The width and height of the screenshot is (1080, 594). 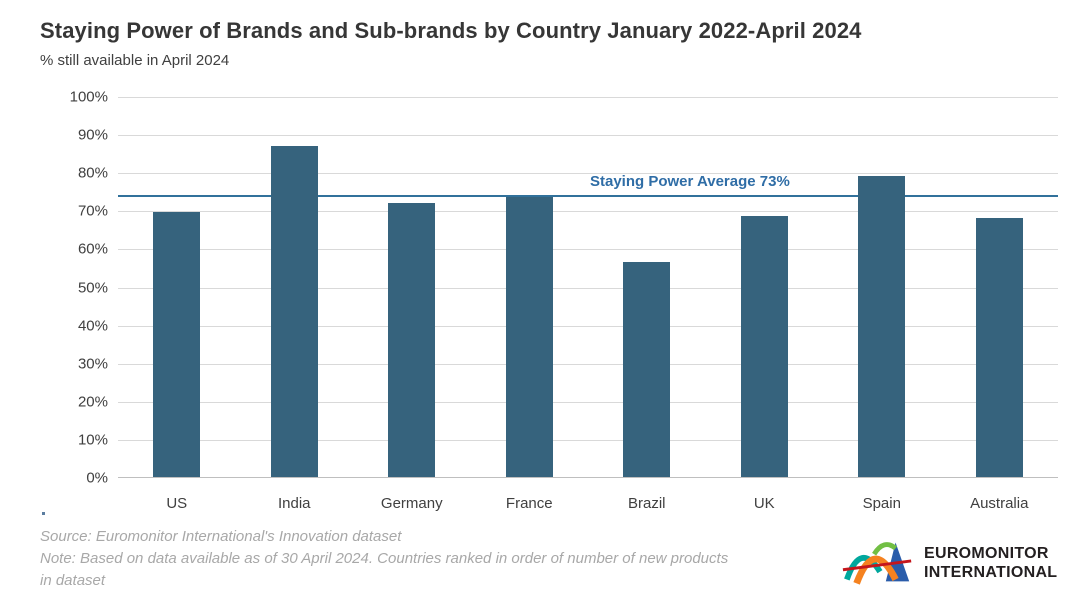 What do you see at coordinates (646, 503) in the screenshot?
I see `x-tick-label-brazil: Brazil` at bounding box center [646, 503].